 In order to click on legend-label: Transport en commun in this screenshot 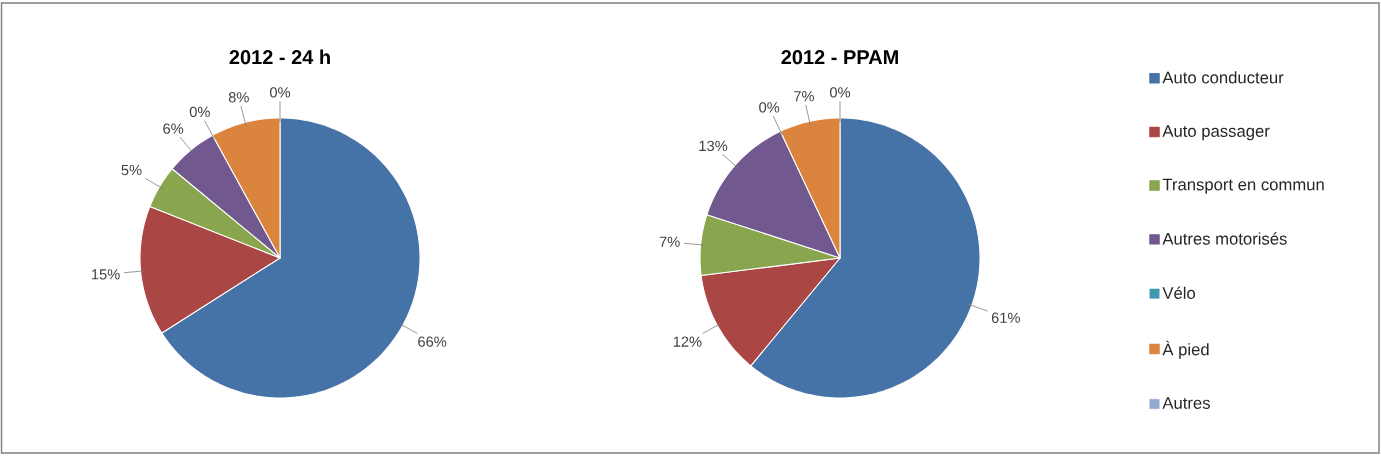, I will do `click(1243, 186)`.